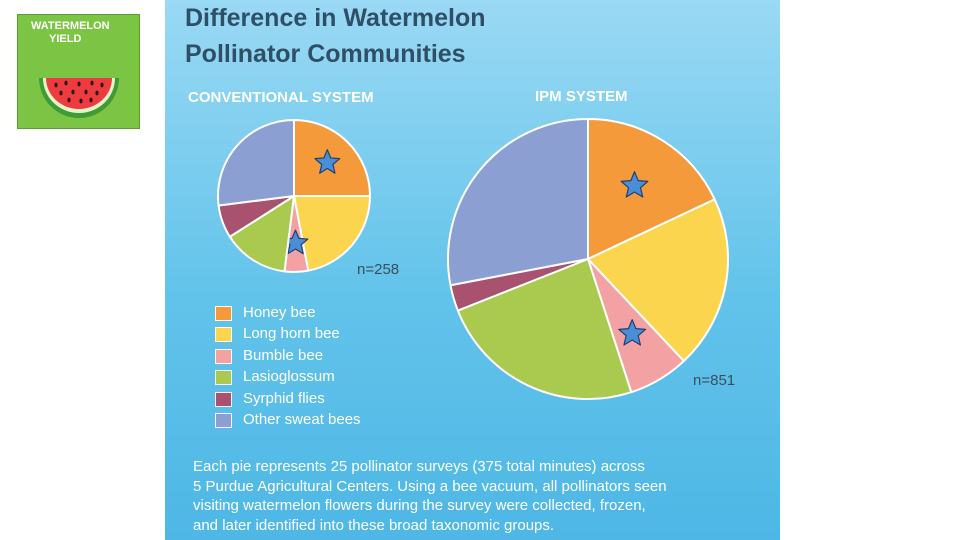 This screenshot has width=960, height=540. I want to click on watermelon-slice-icon, so click(79, 98).